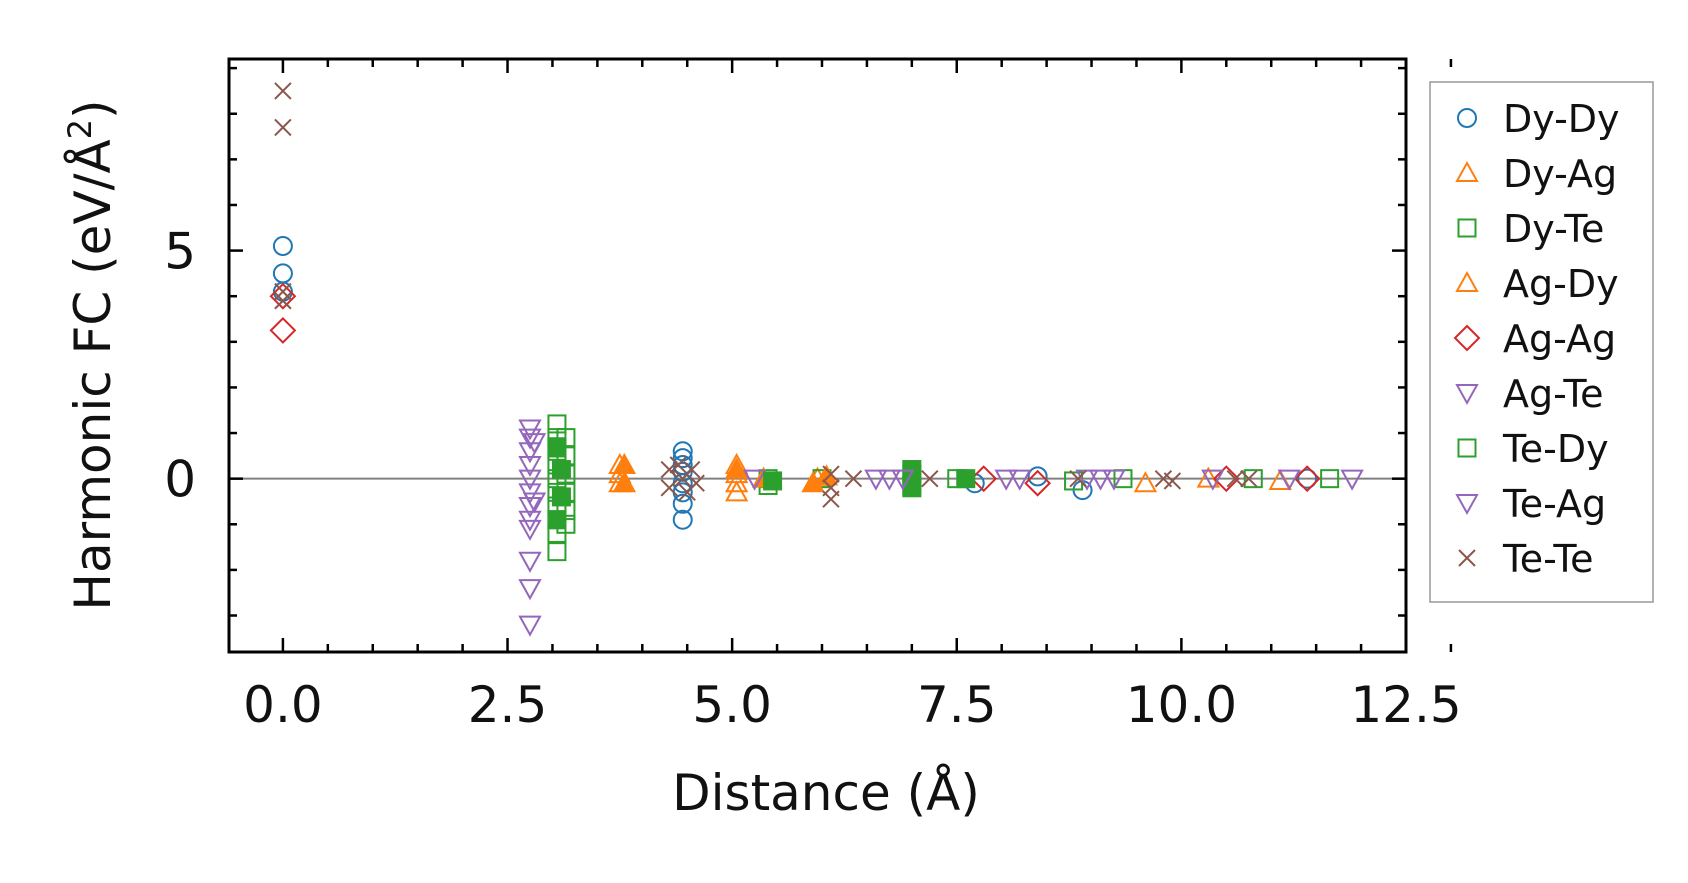 The height and width of the screenshot is (883, 1688). What do you see at coordinates (80, 129) in the screenshot?
I see `y-axis-label-superscript: 2` at bounding box center [80, 129].